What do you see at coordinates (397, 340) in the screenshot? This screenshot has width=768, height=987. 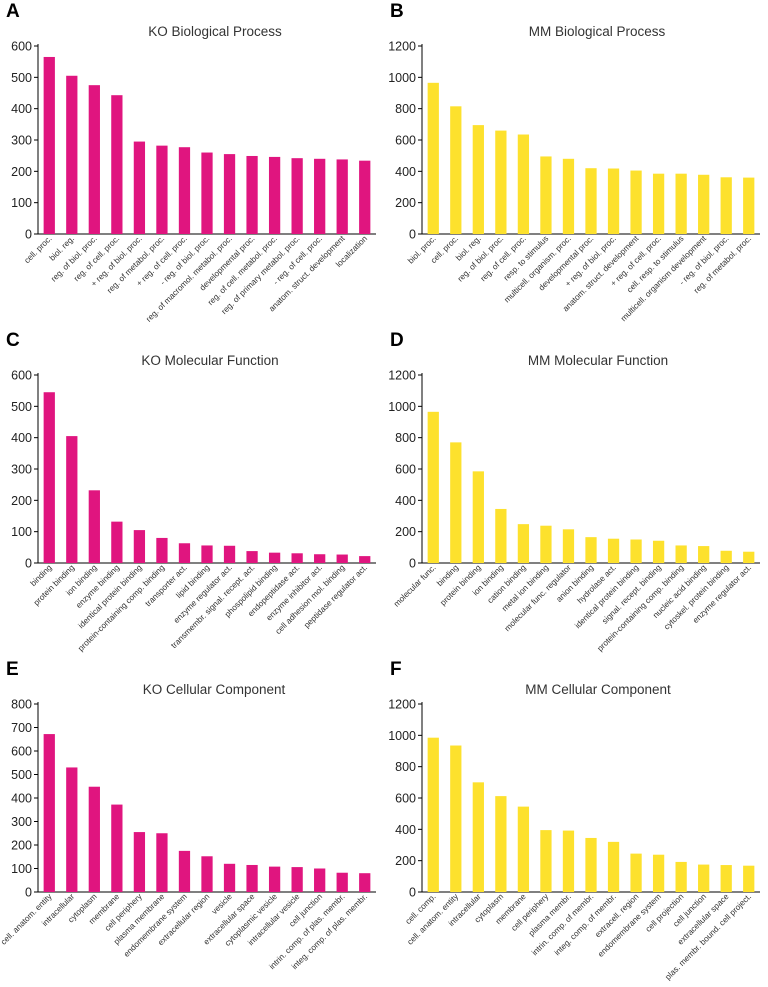 I see `panel-letter: D` at bounding box center [397, 340].